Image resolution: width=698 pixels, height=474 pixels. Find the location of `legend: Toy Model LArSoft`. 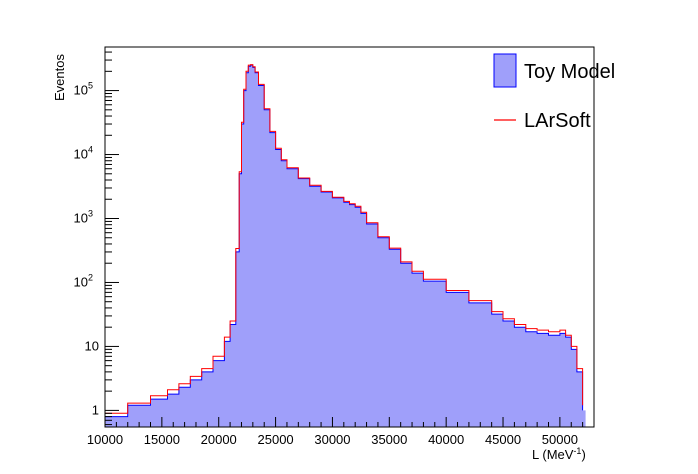

legend: Toy Model LArSoft is located at coordinates (554, 92).